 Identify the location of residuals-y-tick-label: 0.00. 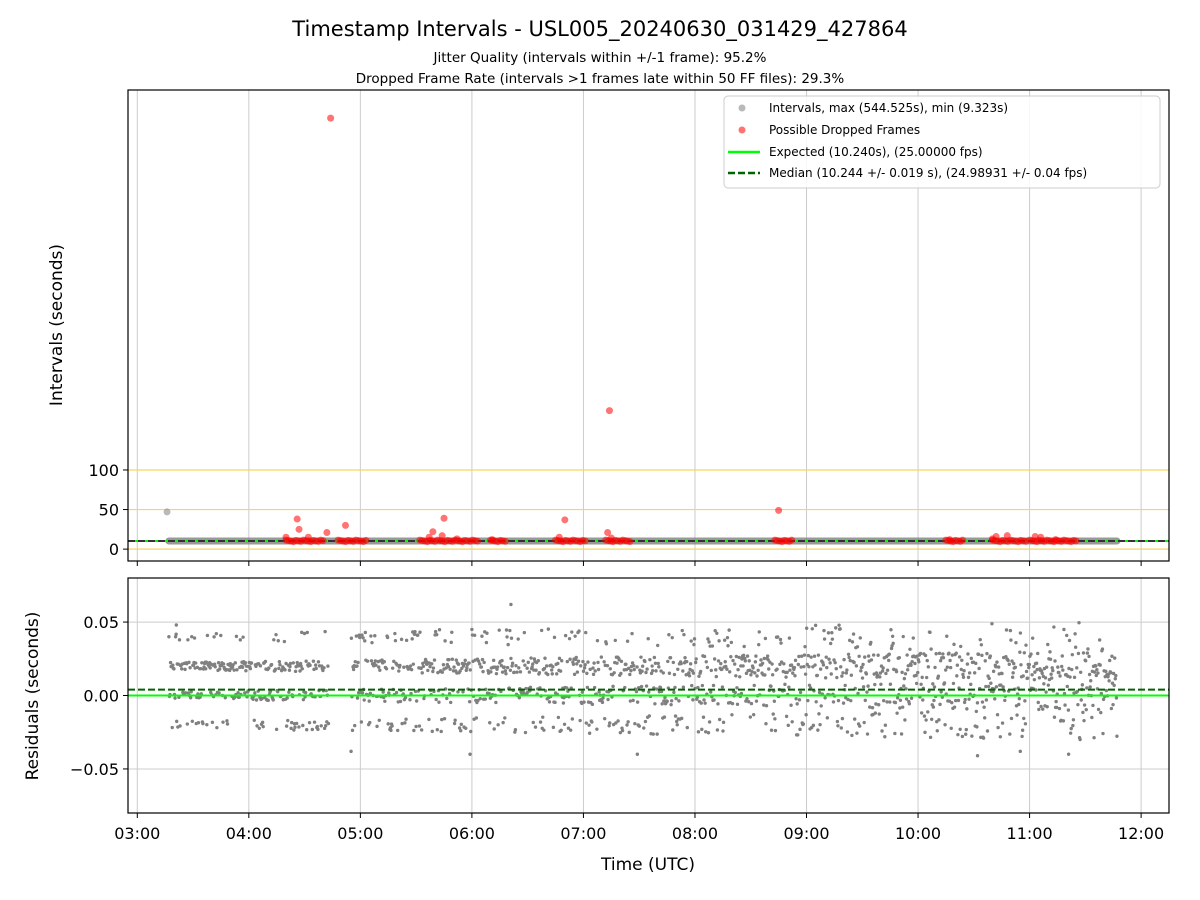
(101, 696).